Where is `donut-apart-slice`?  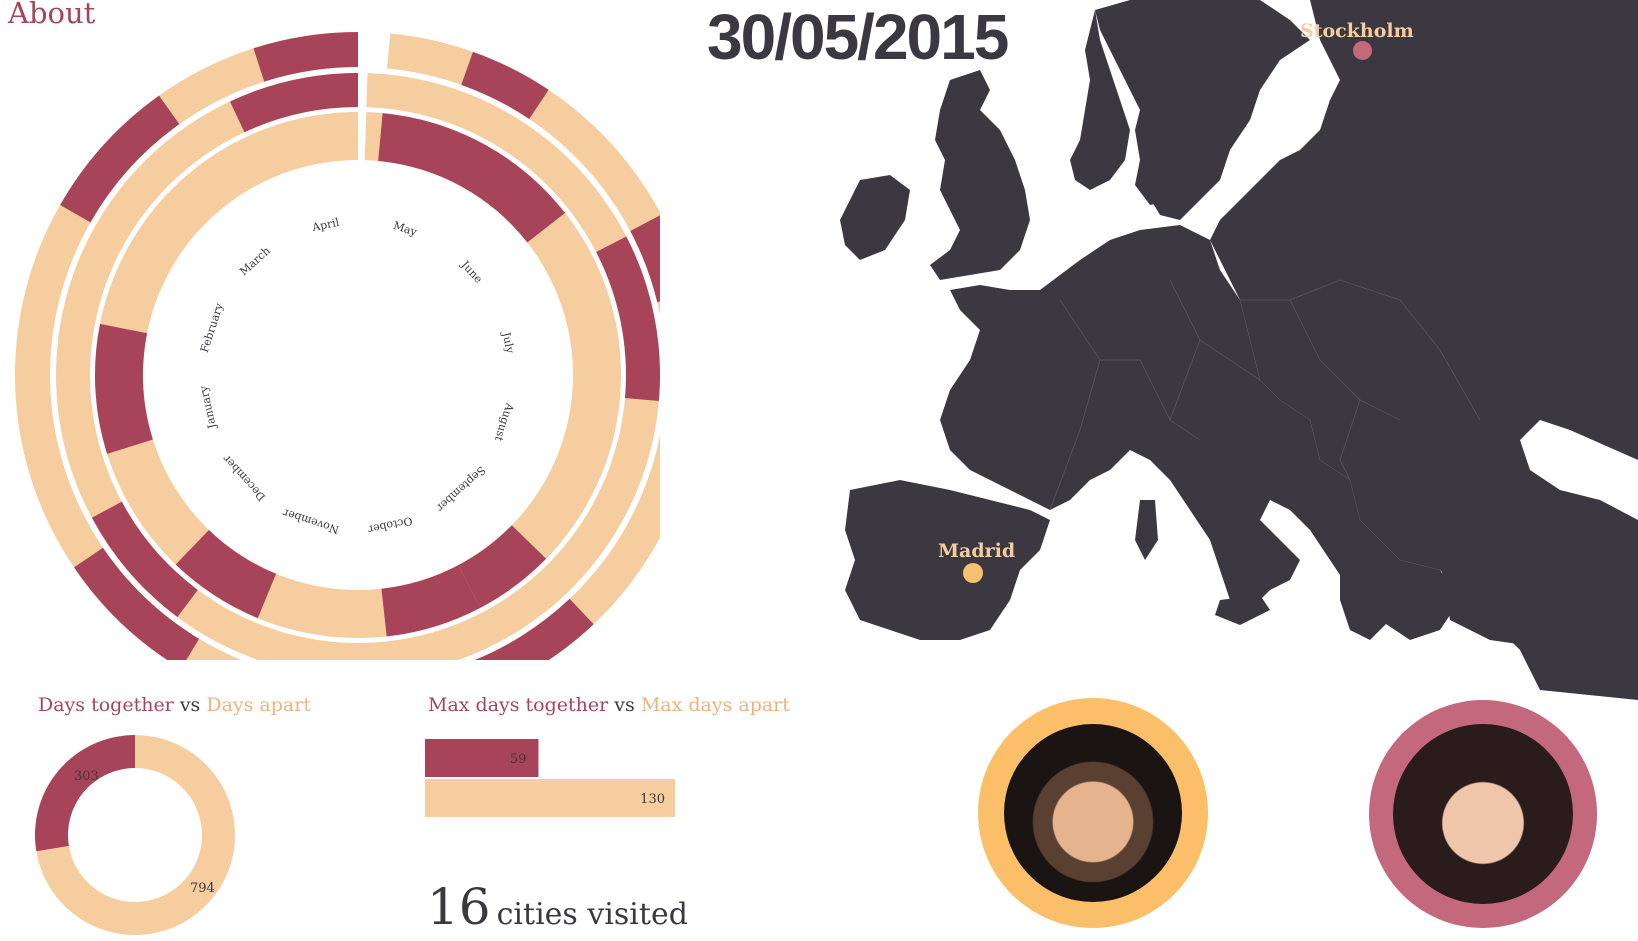 donut-apart-slice is located at coordinates (136, 835).